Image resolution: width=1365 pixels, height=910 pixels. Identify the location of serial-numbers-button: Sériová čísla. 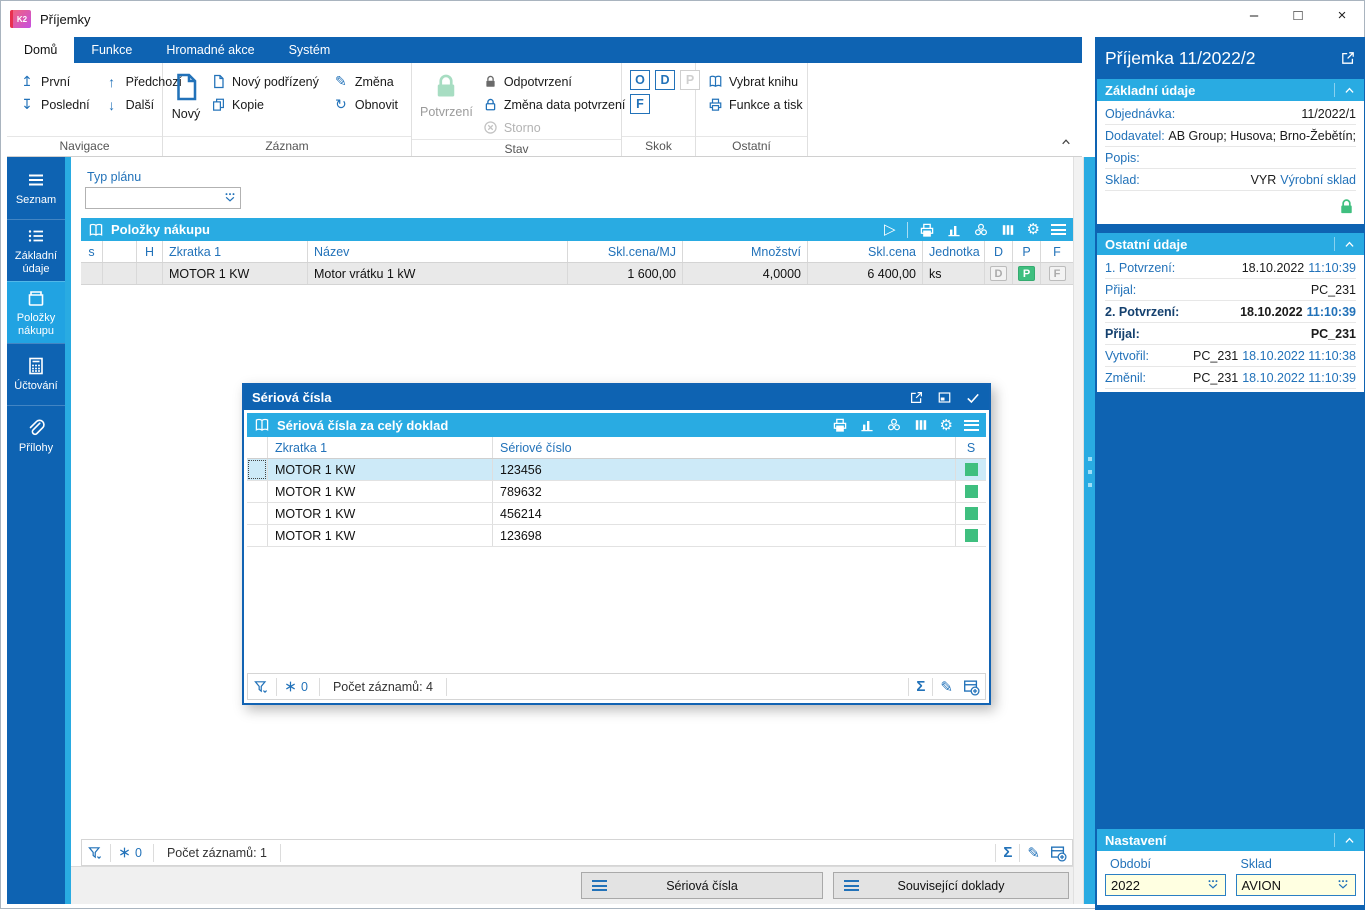
(702, 885).